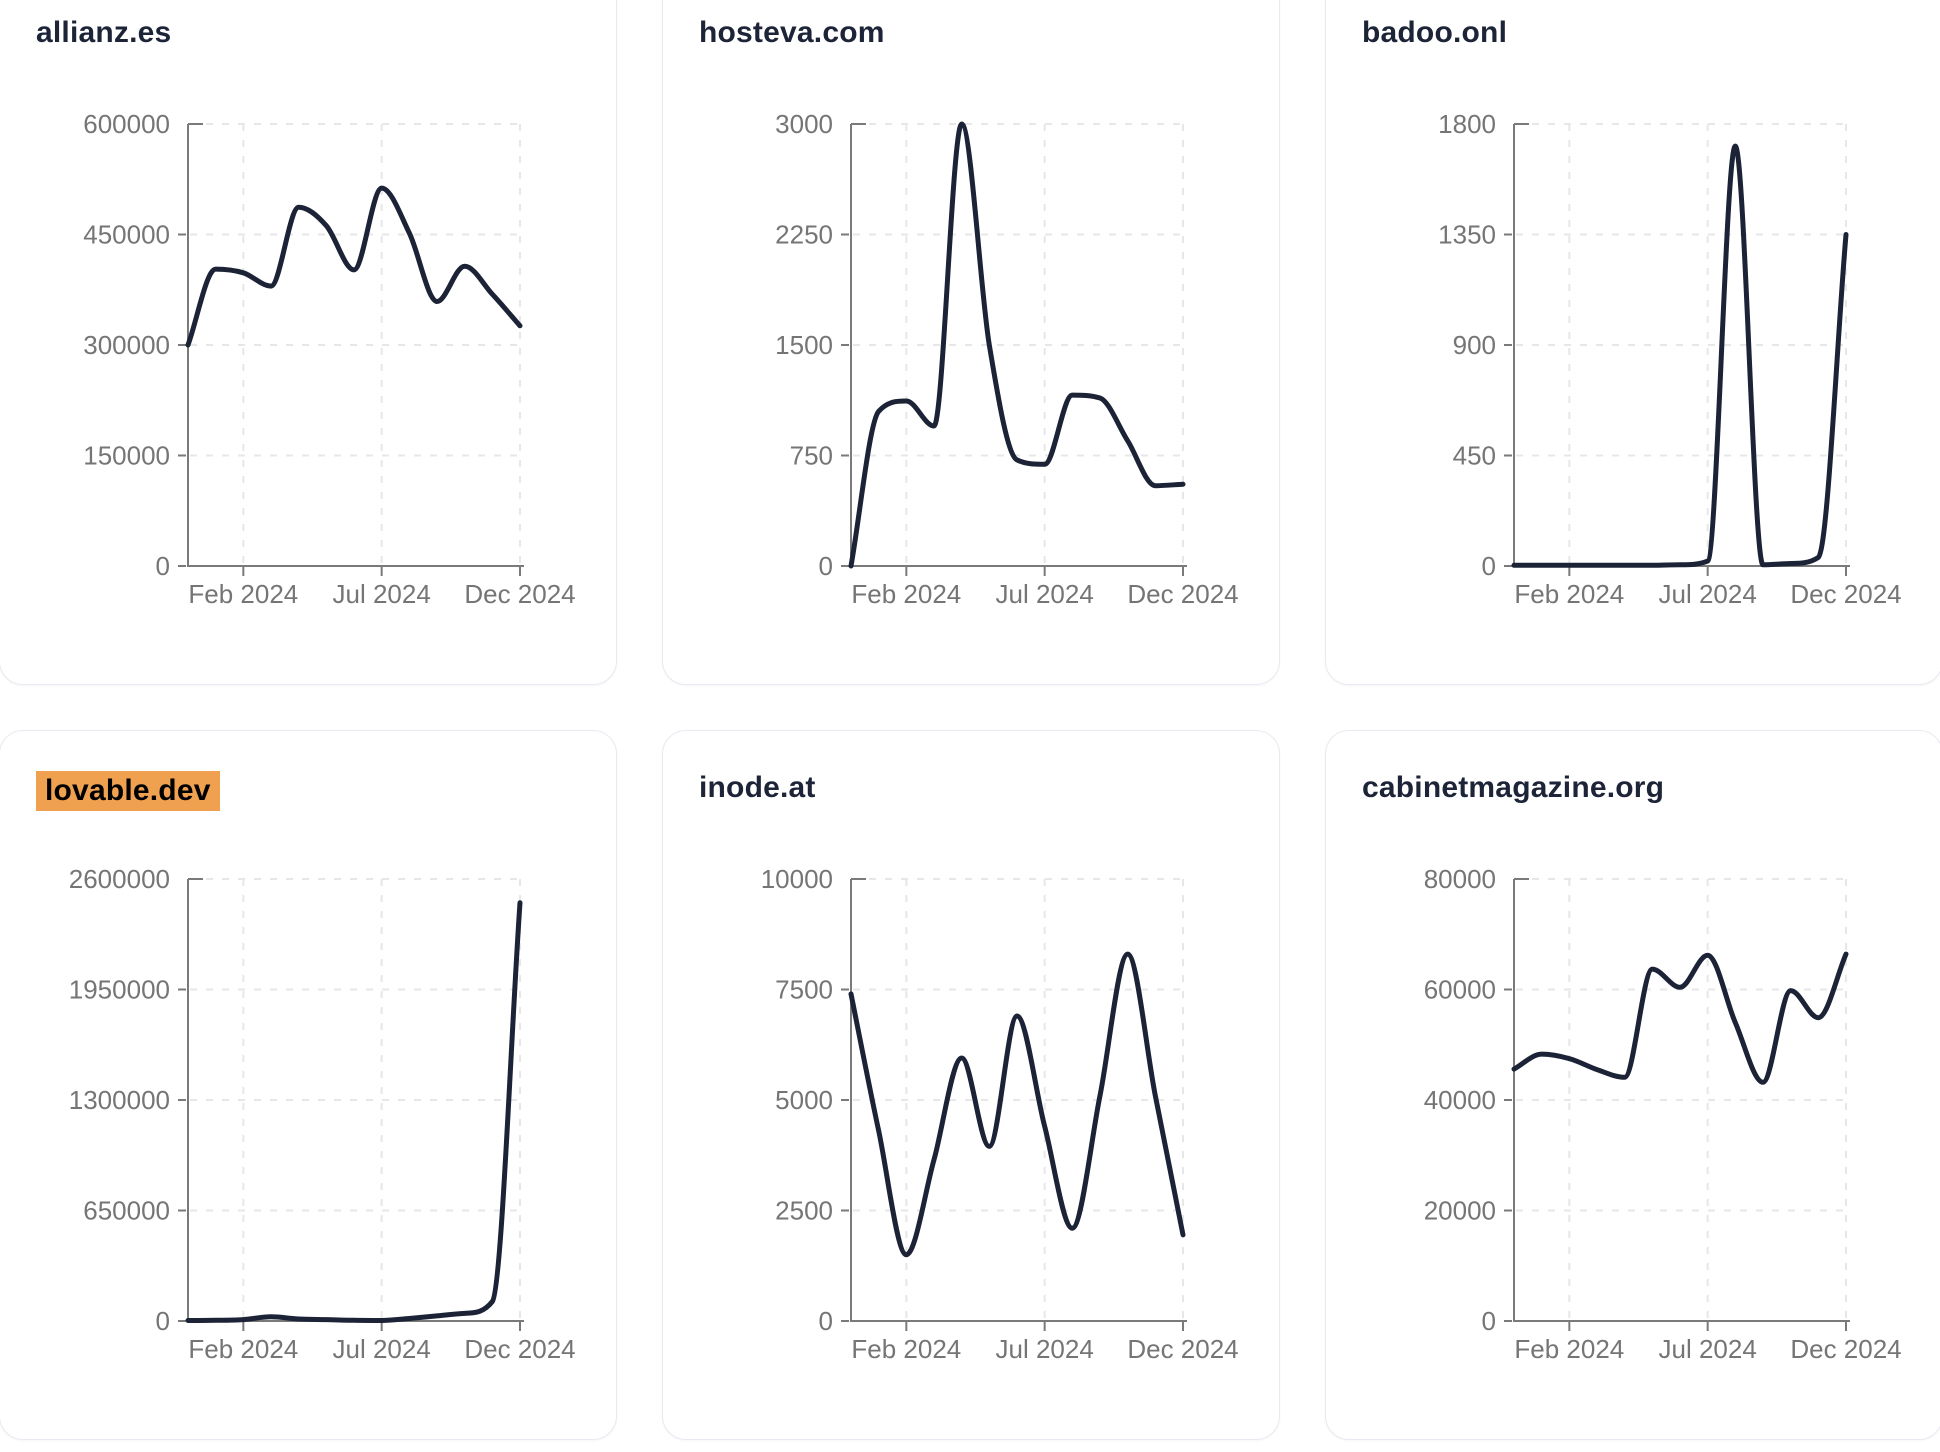  I want to click on domain-title: hosteva.com, so click(792, 33).